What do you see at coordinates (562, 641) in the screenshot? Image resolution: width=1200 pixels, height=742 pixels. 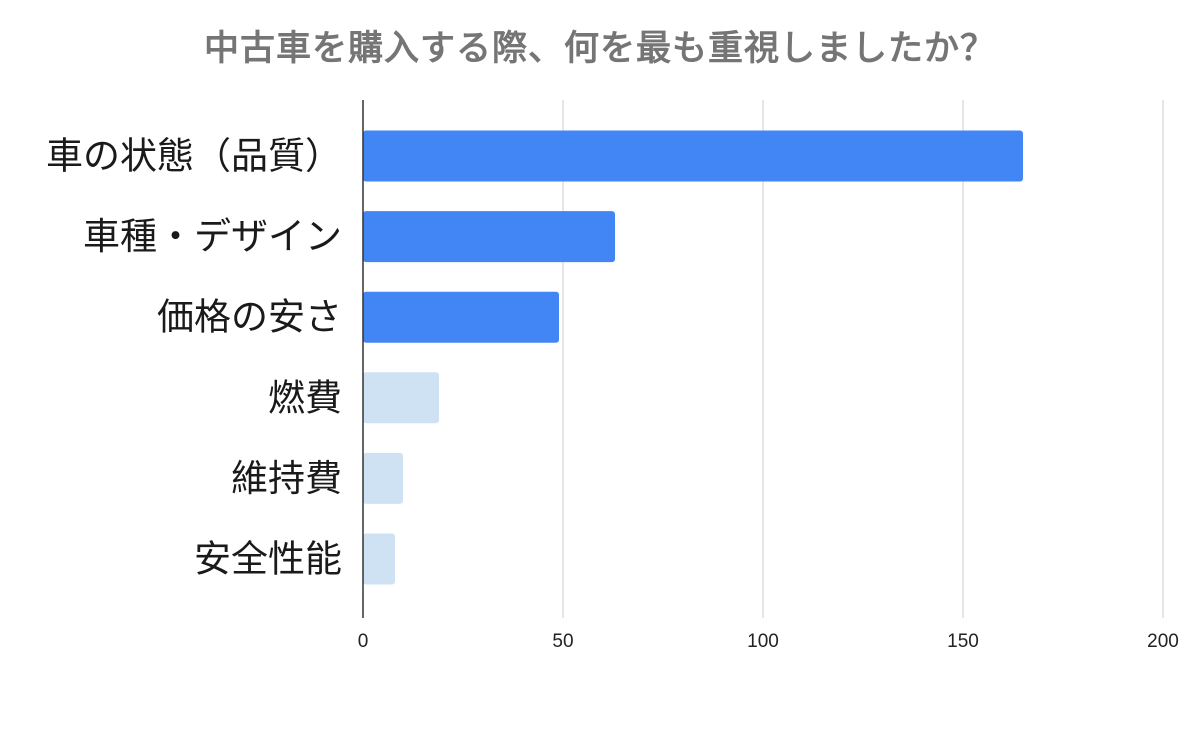 I see `x-tick-label-1: 50` at bounding box center [562, 641].